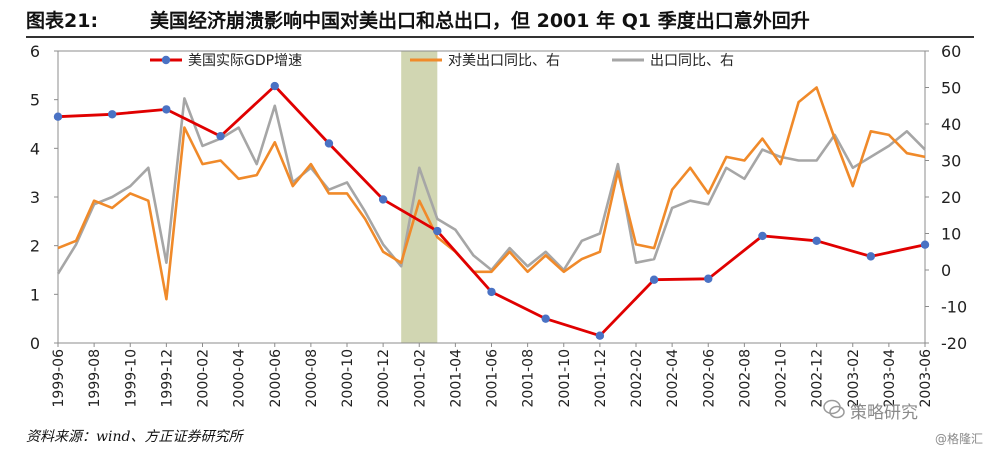 This screenshot has height=454, width=1000. I want to click on left-axis-tick-label: 3, so click(35, 197).